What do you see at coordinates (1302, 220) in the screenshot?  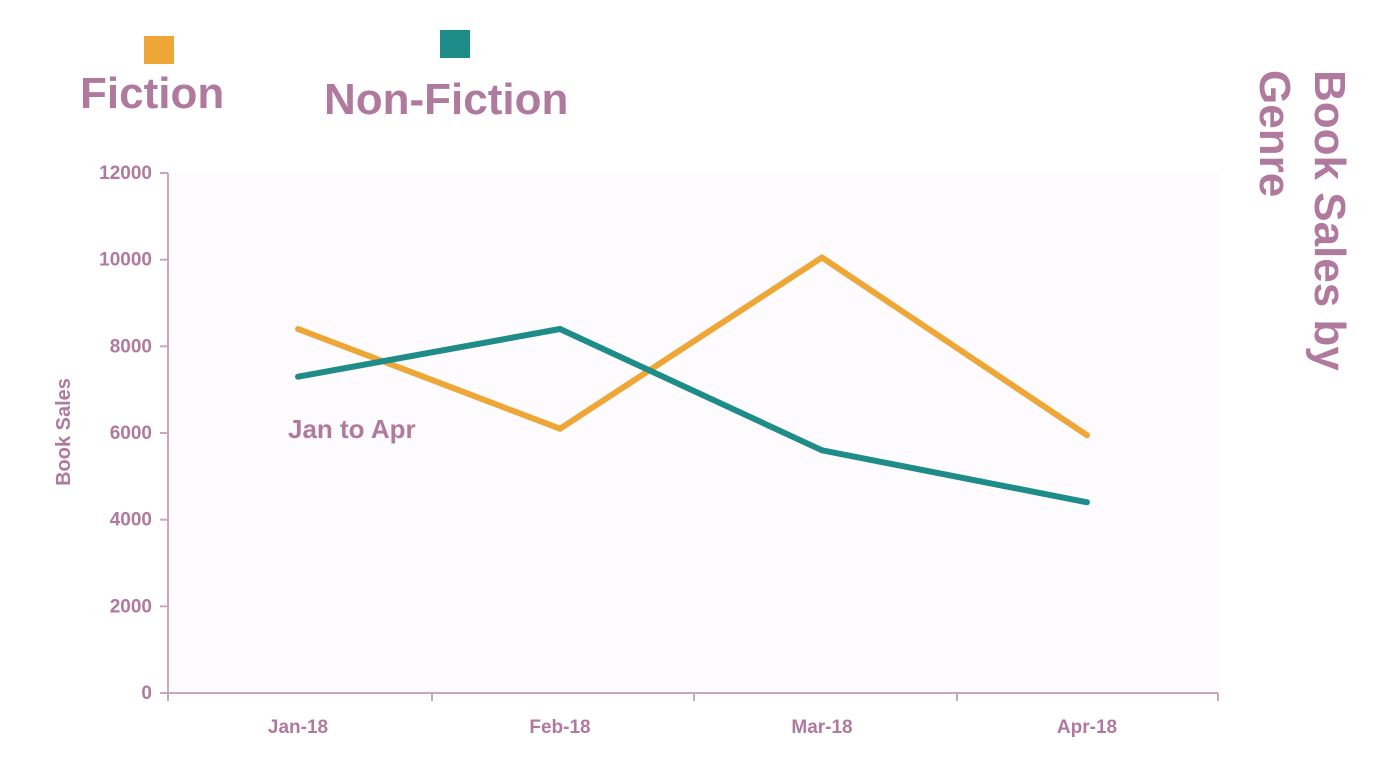 I see `chart-title: Book Sales by Genre` at bounding box center [1302, 220].